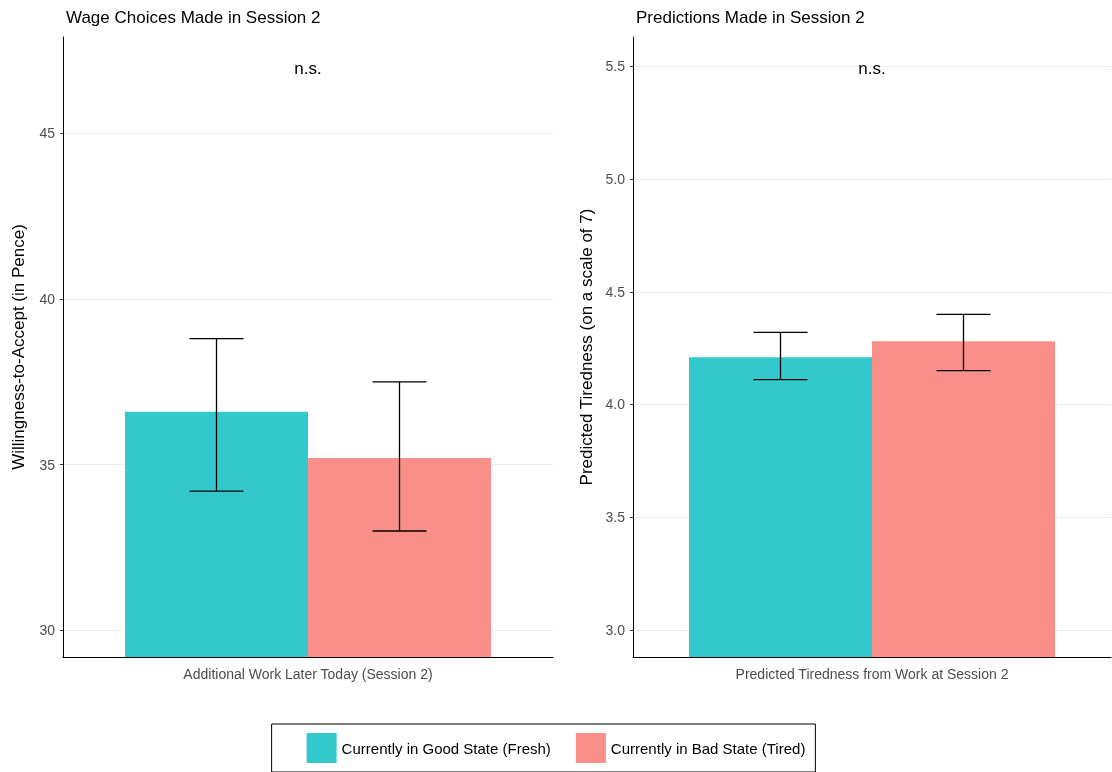 Image resolution: width=1112 pixels, height=772 pixels. What do you see at coordinates (615, 404) in the screenshot?
I see `y-tick-label: 4.0` at bounding box center [615, 404].